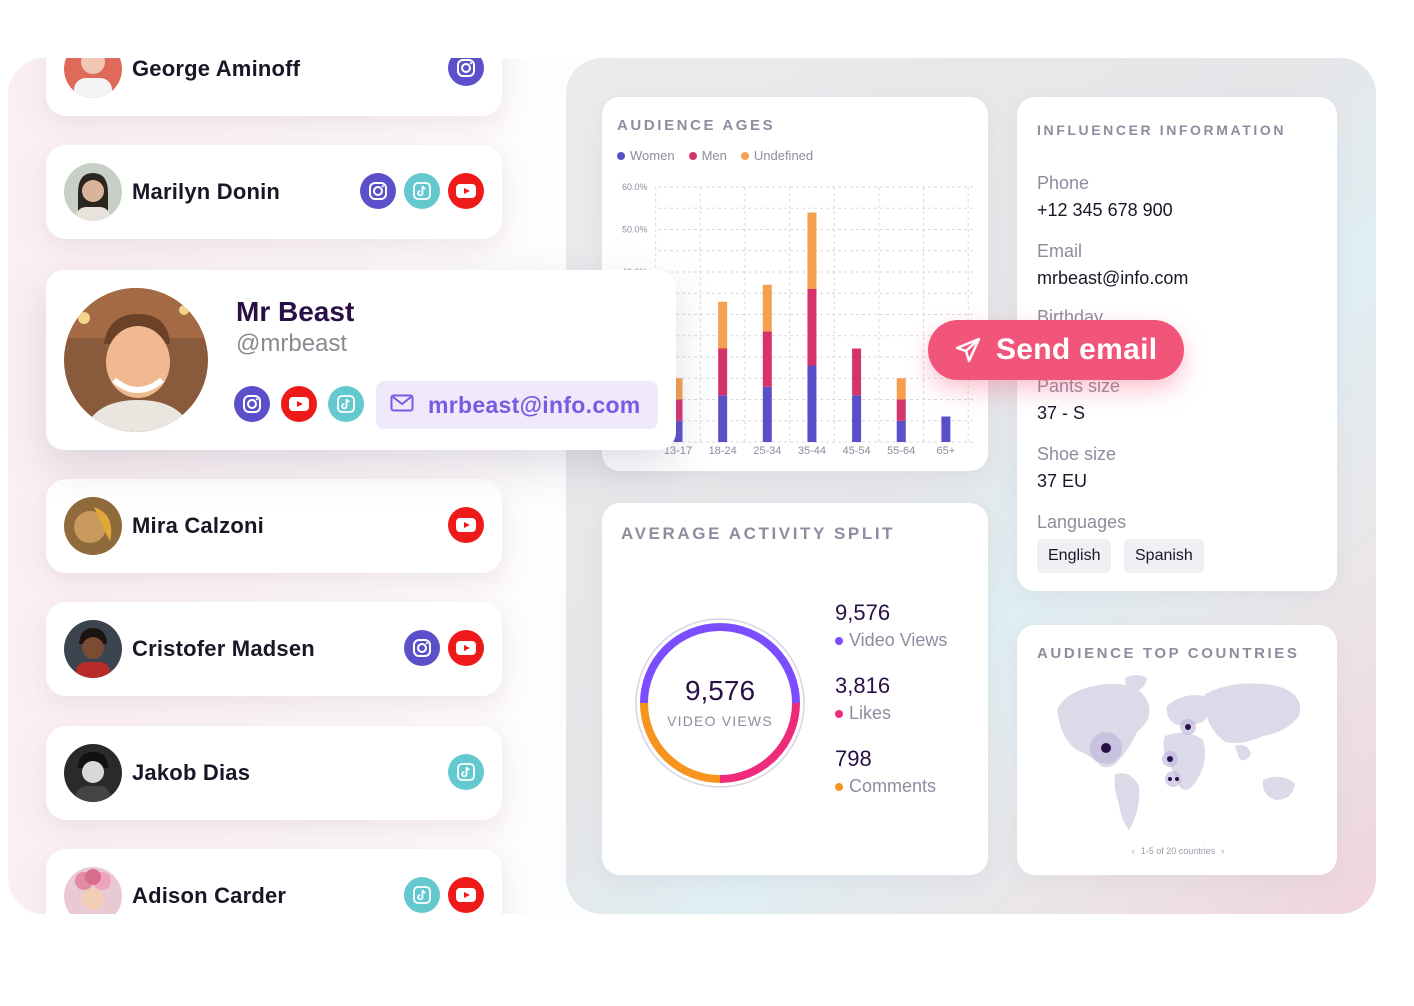 This screenshot has width=1414, height=1006. I want to click on language-chip: English, so click(1074, 556).